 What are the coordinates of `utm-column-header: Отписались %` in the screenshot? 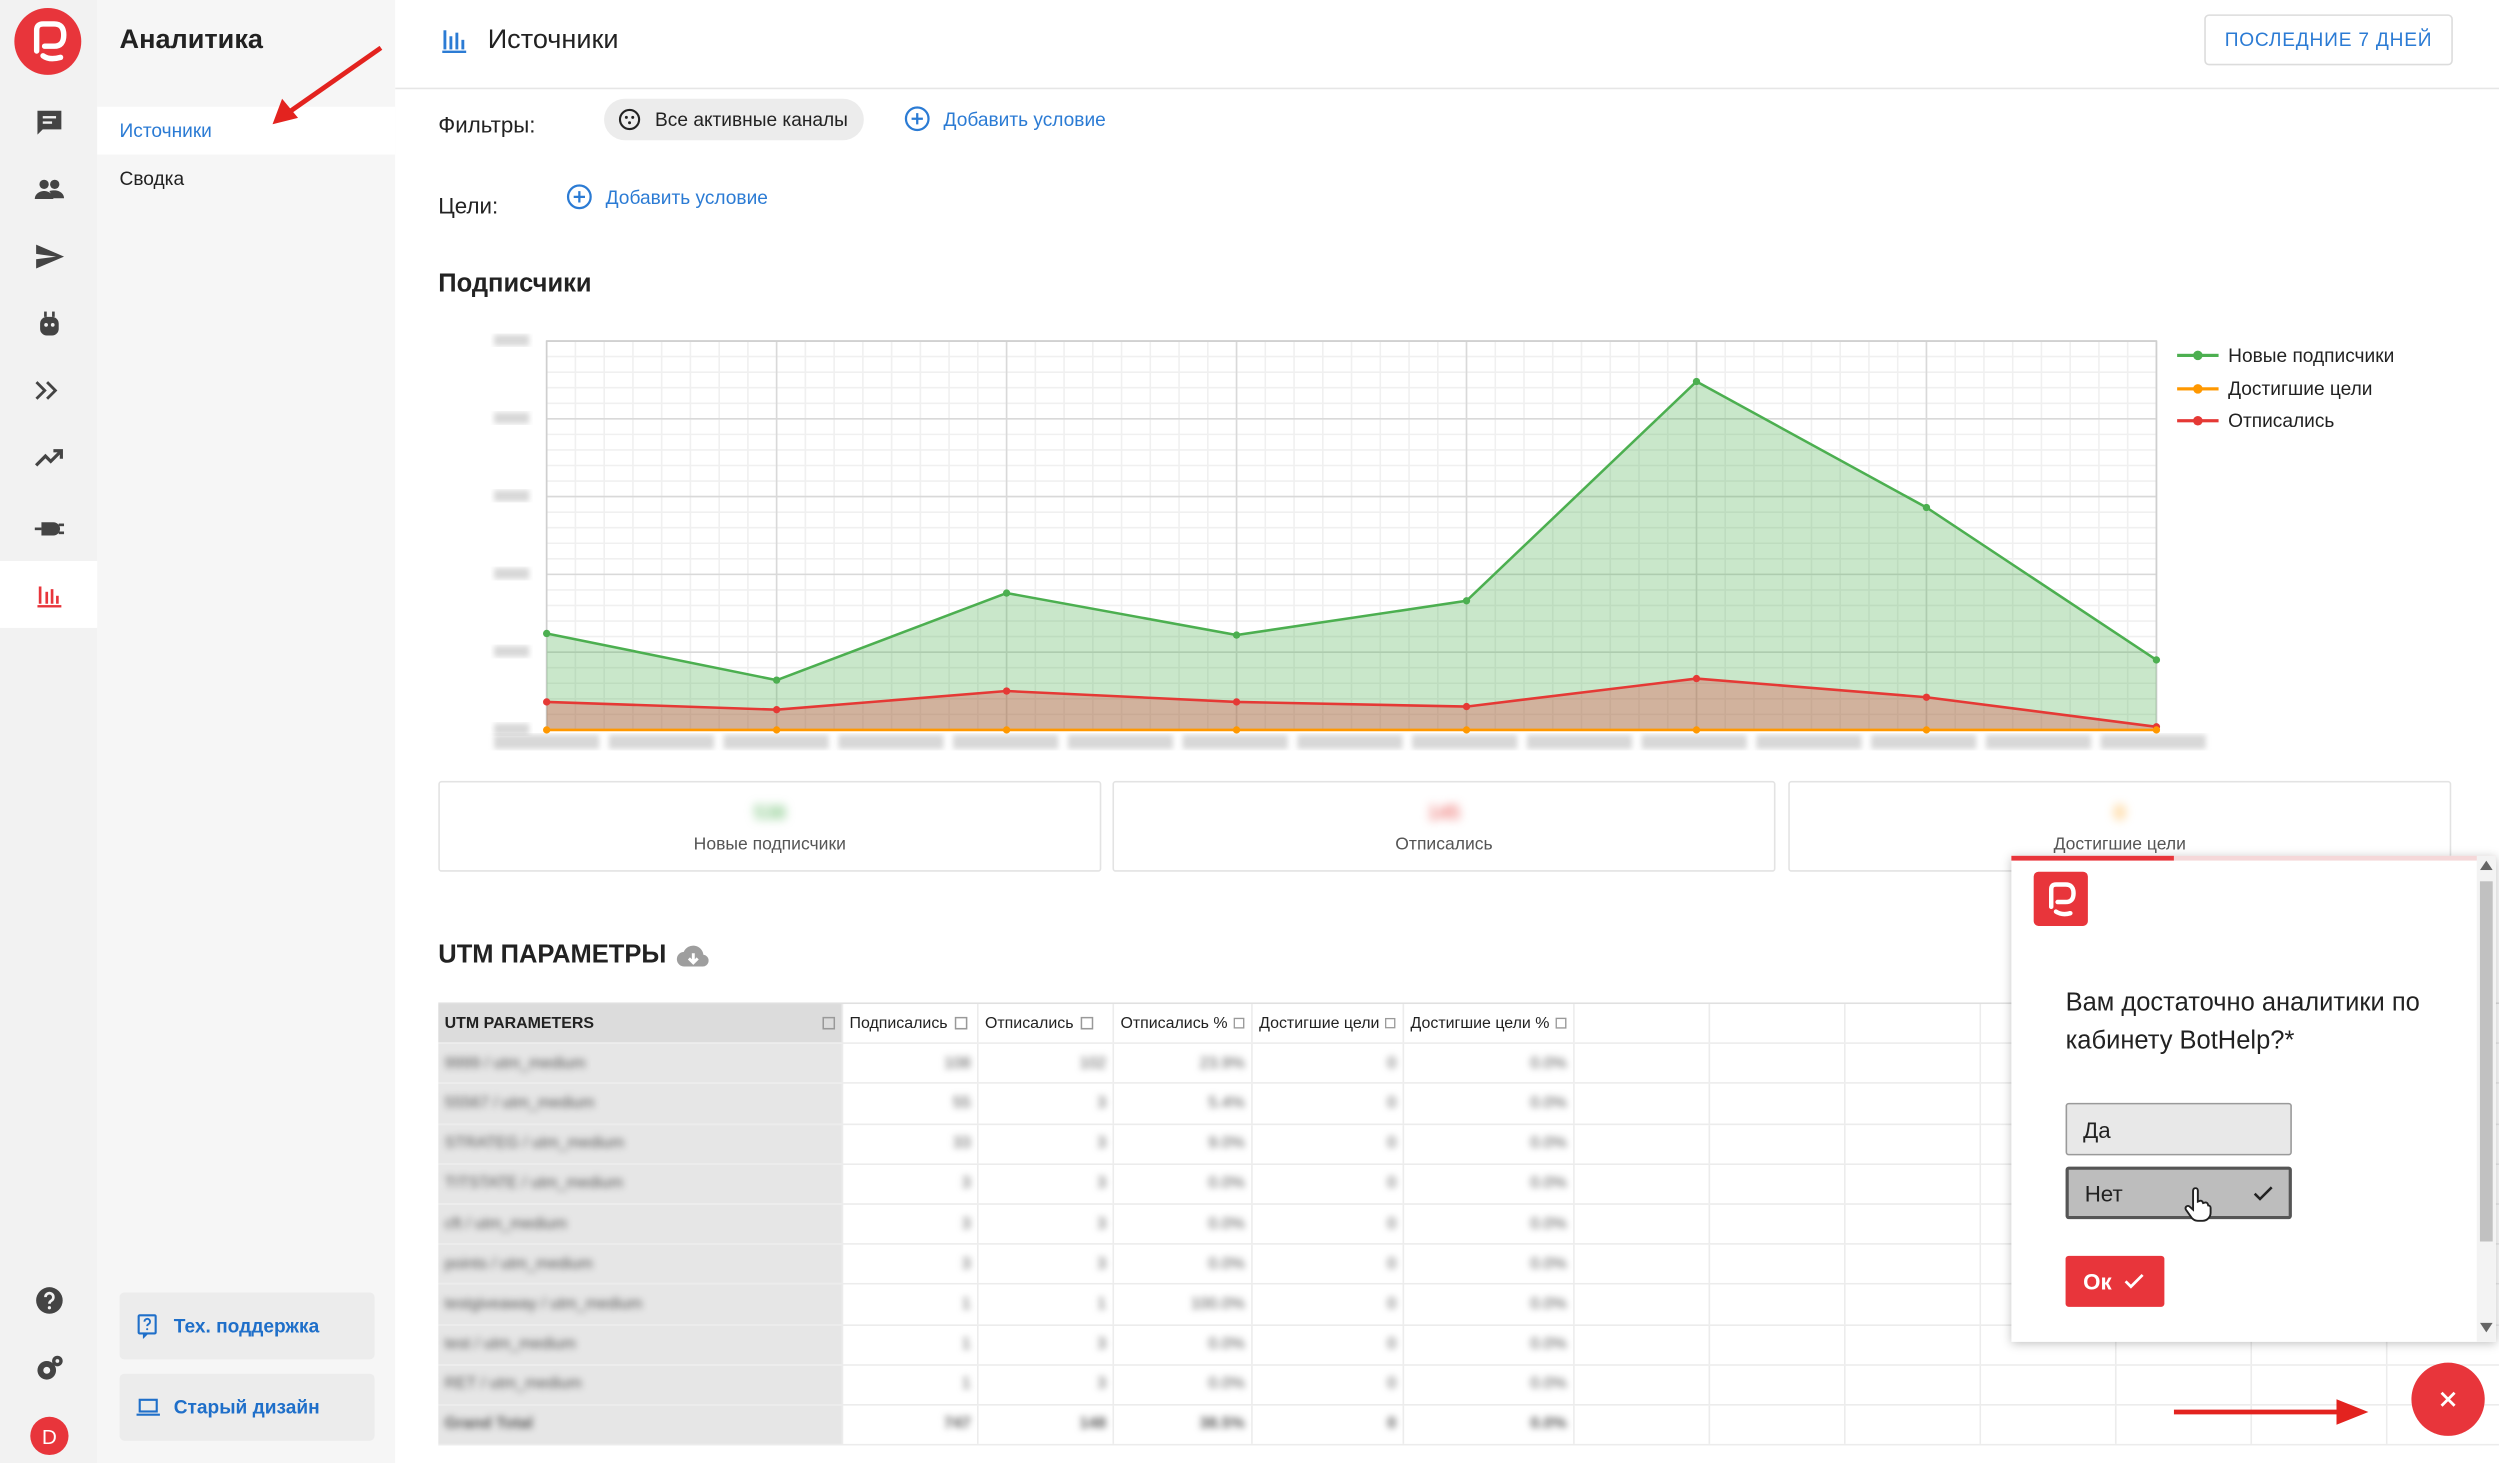 It's located at (1183, 1023).